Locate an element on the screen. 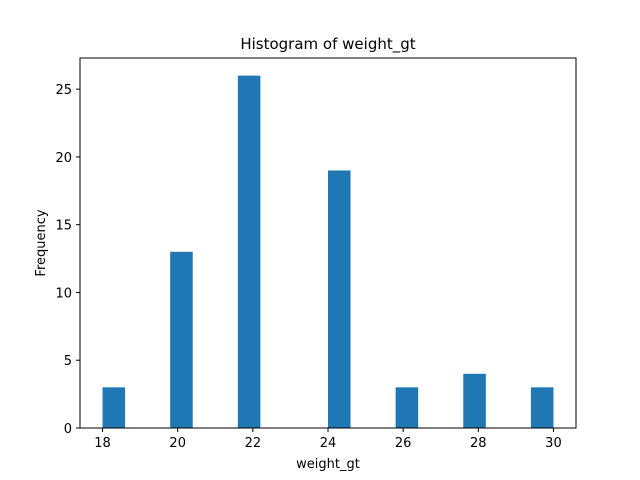  y-tick-label: 15 is located at coordinates (63, 226).